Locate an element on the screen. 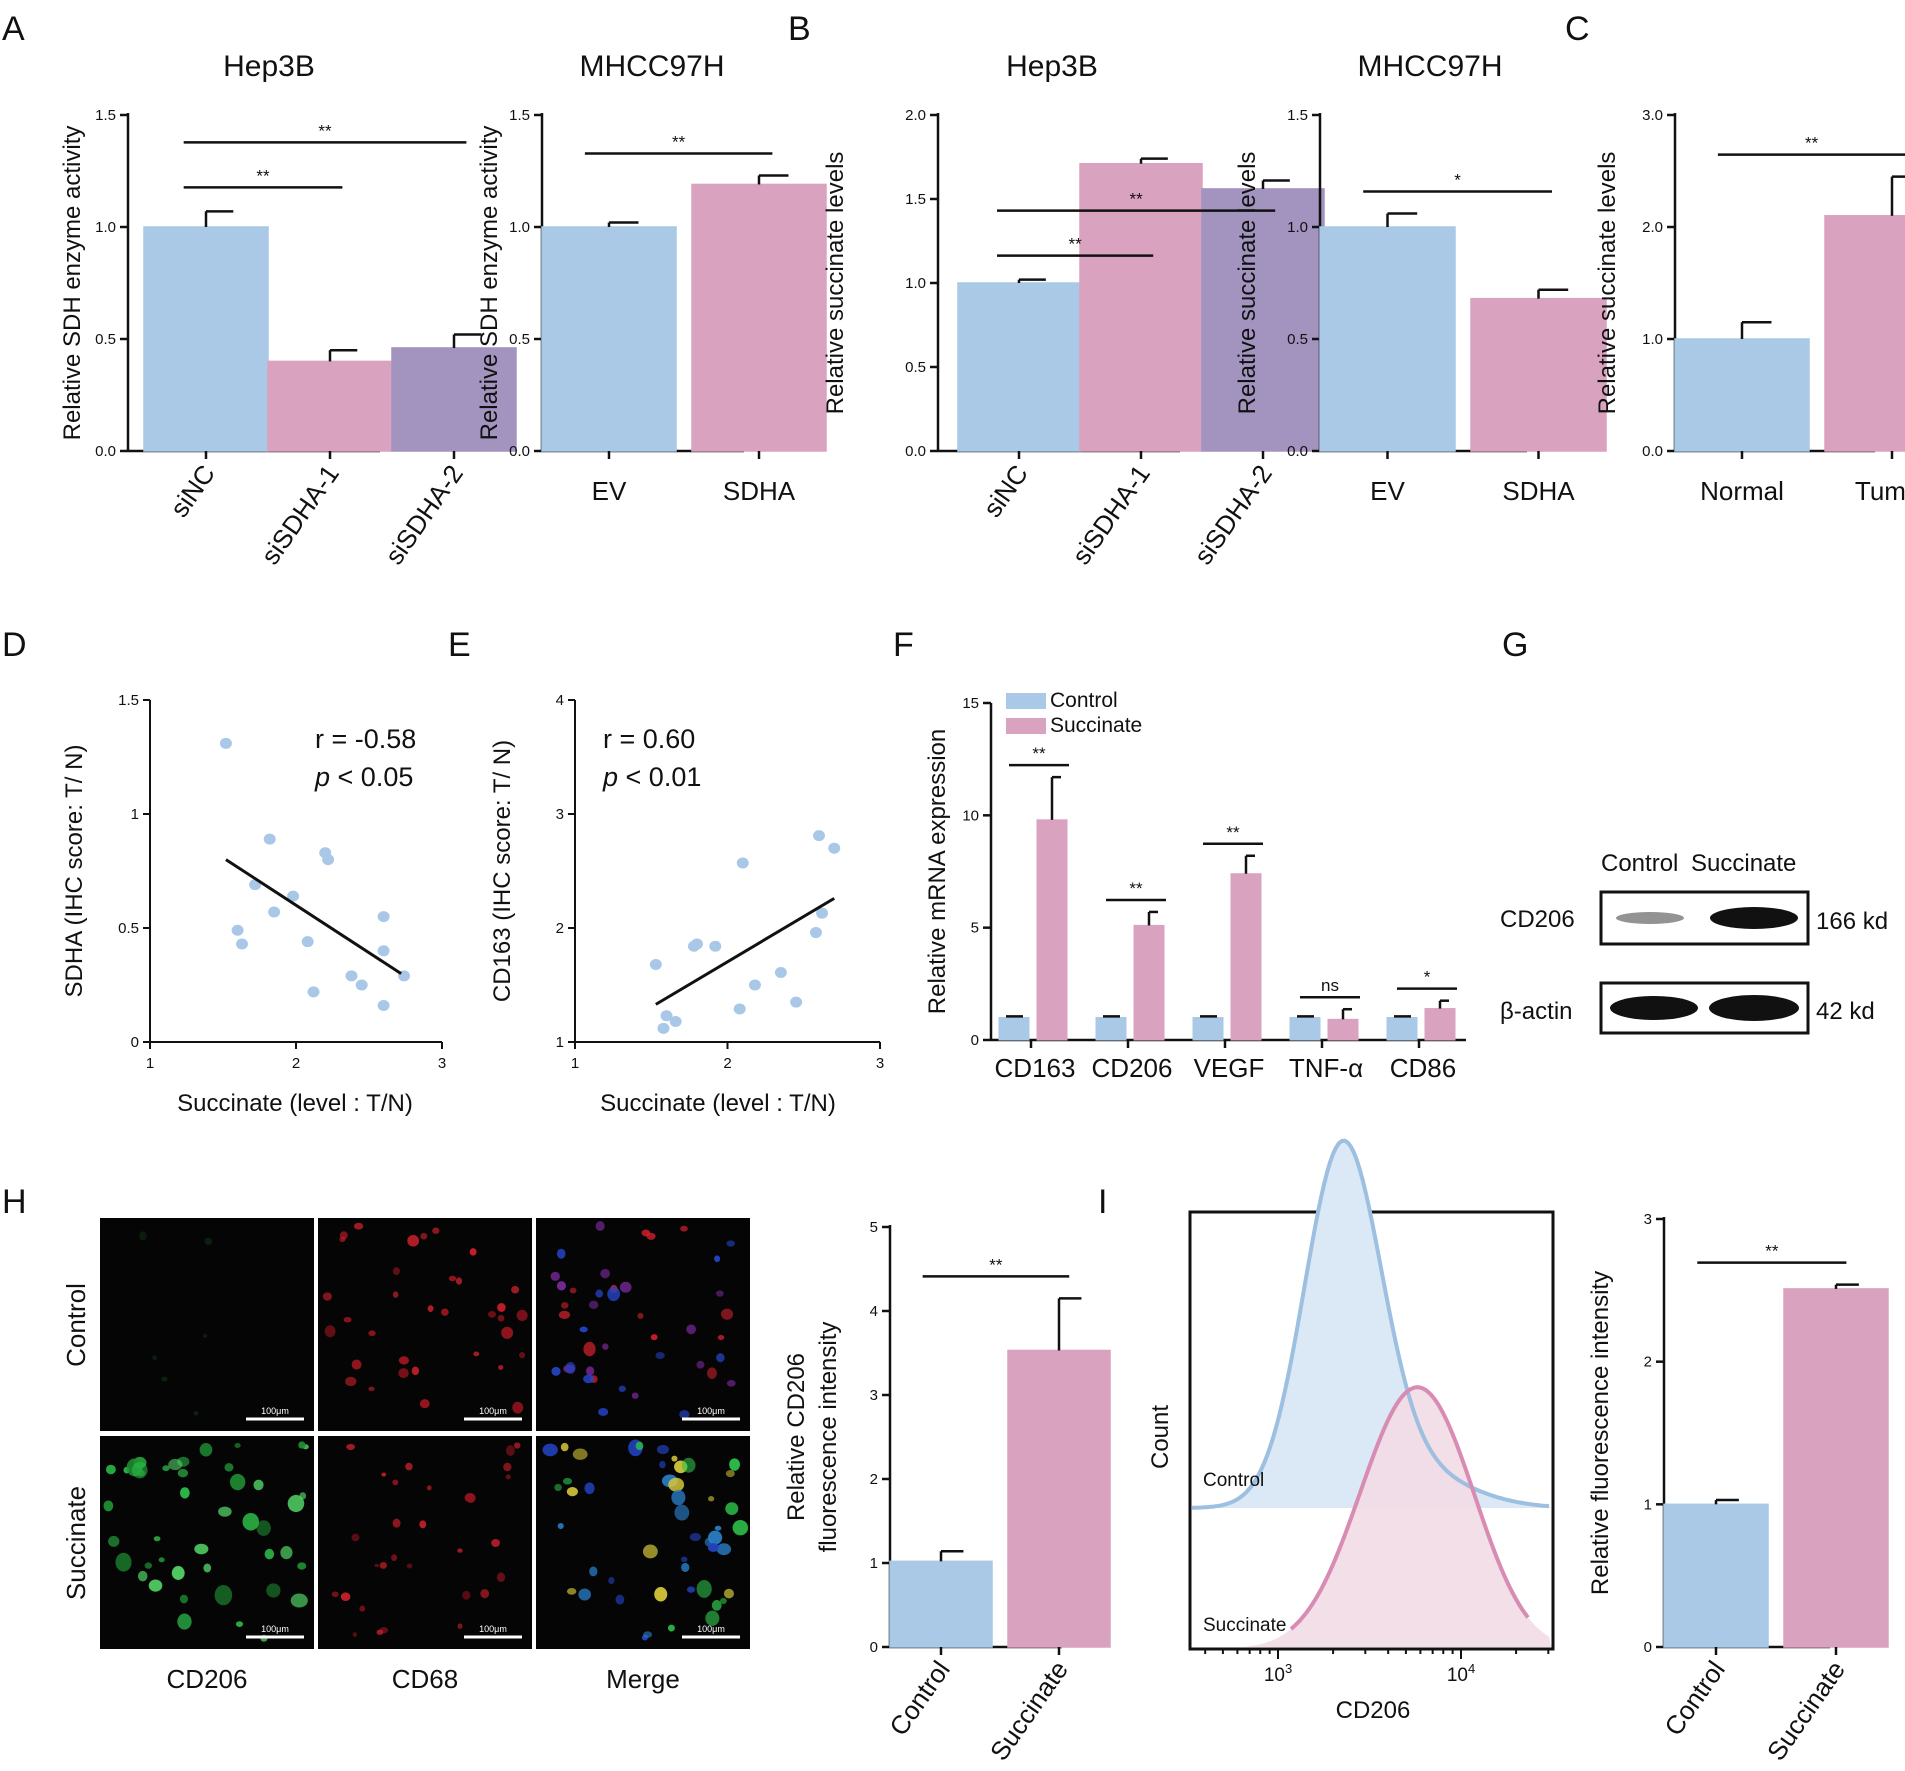 Image resolution: width=1905 pixels, height=1771 pixels. panel-label-F: F is located at coordinates (903, 645).